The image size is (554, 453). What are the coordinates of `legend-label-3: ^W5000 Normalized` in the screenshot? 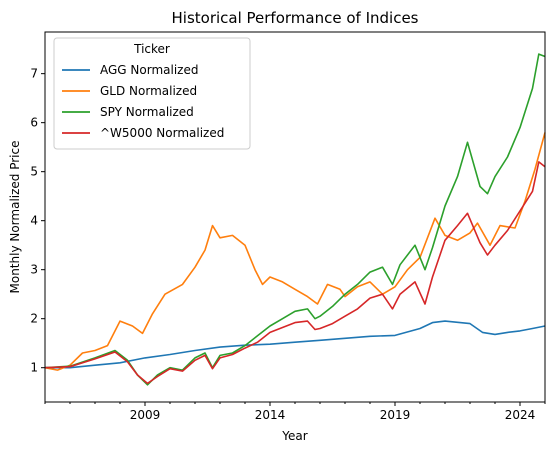 It's located at (162, 133).